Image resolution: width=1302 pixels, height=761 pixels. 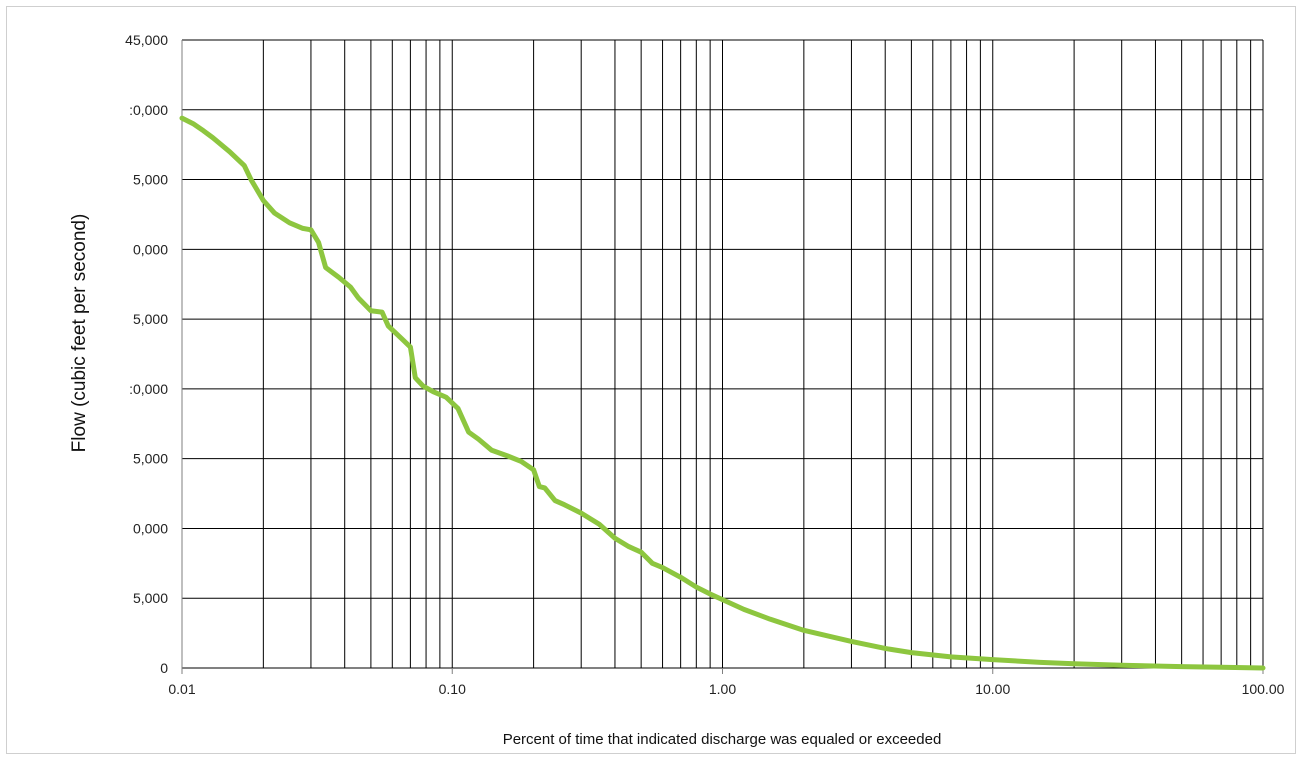 What do you see at coordinates (164, 668) in the screenshot?
I see `y-tick-label: 0` at bounding box center [164, 668].